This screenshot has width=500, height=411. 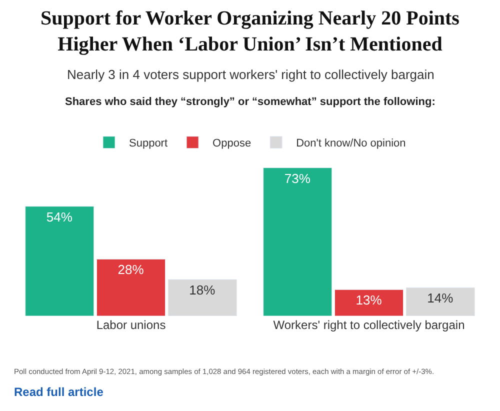 I want to click on legend-label: Oppose, so click(x=232, y=144).